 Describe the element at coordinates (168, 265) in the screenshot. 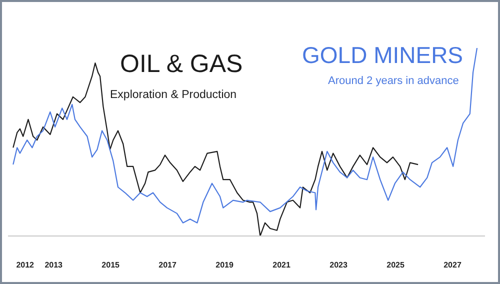

I see `x-tick-label: 2017` at that location.